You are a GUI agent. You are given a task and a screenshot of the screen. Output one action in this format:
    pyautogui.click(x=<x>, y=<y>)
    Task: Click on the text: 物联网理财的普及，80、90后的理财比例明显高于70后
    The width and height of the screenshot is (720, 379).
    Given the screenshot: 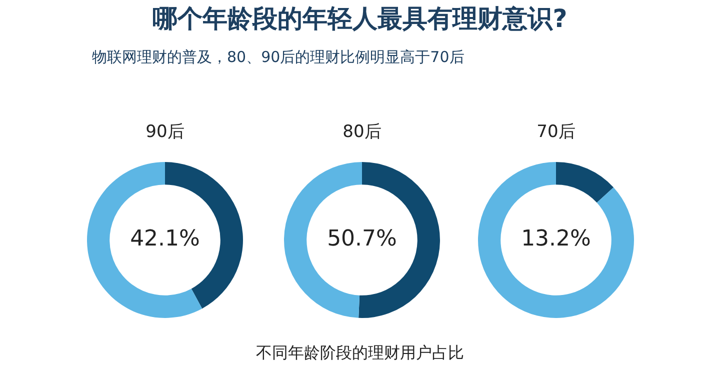 What is the action you would take?
    pyautogui.click(x=279, y=57)
    